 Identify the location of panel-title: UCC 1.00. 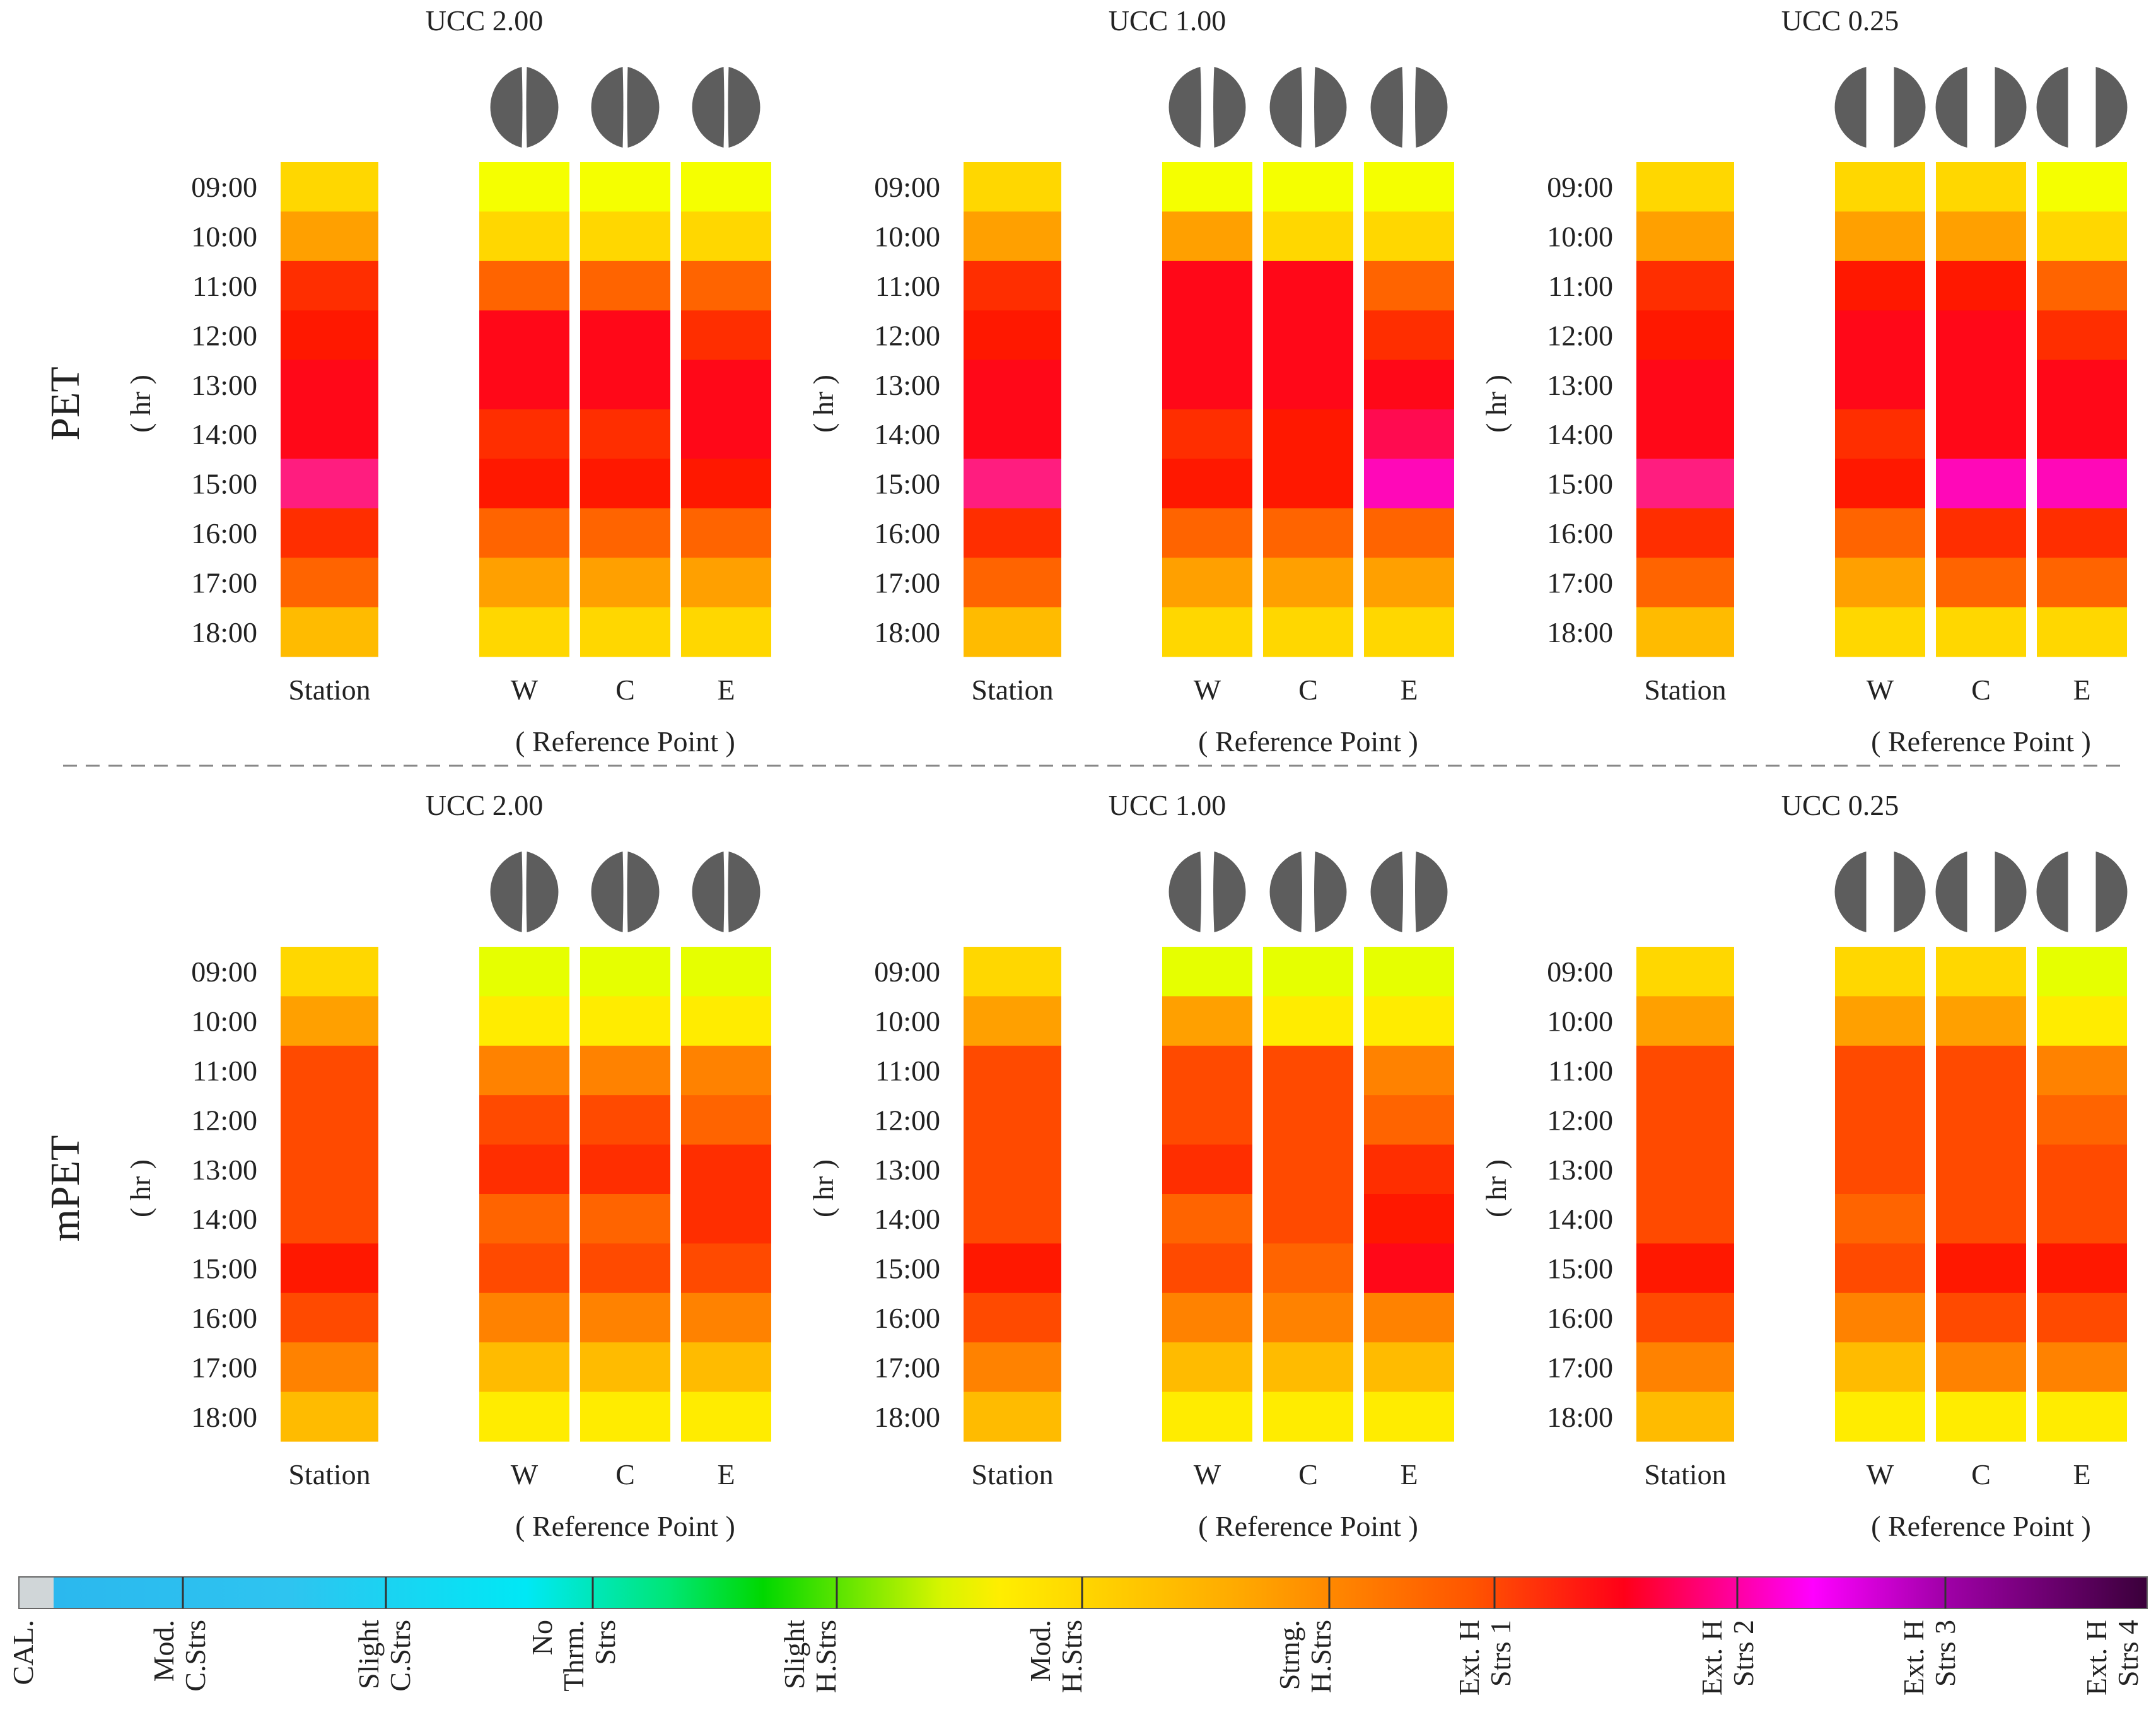
(1168, 805).